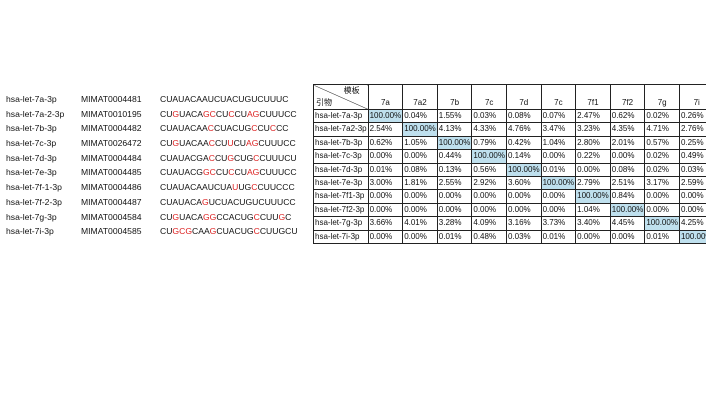  Describe the element at coordinates (593, 223) in the screenshot. I see `value-cell: 3.40%` at that location.